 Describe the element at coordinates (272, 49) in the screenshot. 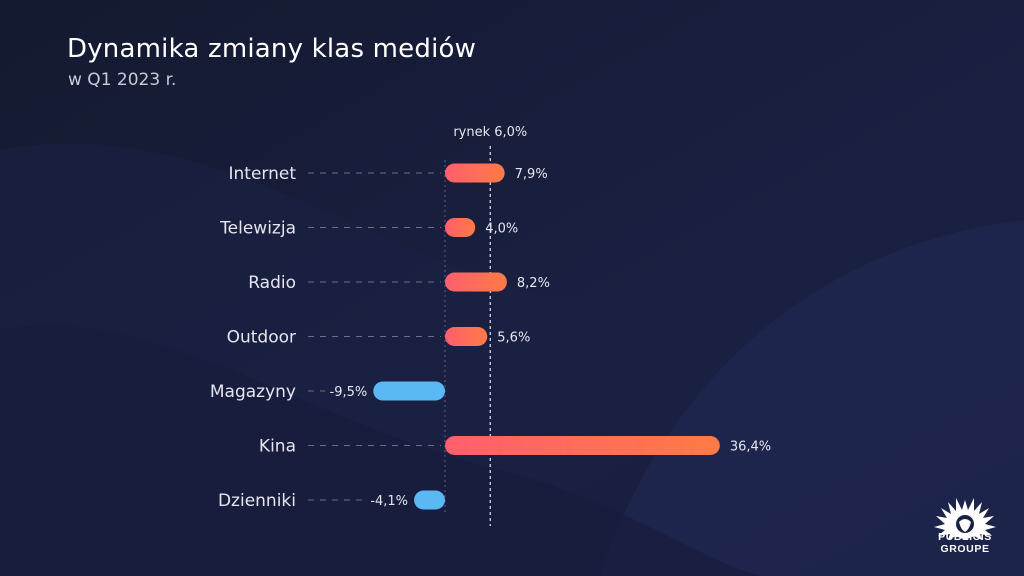

I see `chart-title: Dynamika zmiany klas mediów` at that location.